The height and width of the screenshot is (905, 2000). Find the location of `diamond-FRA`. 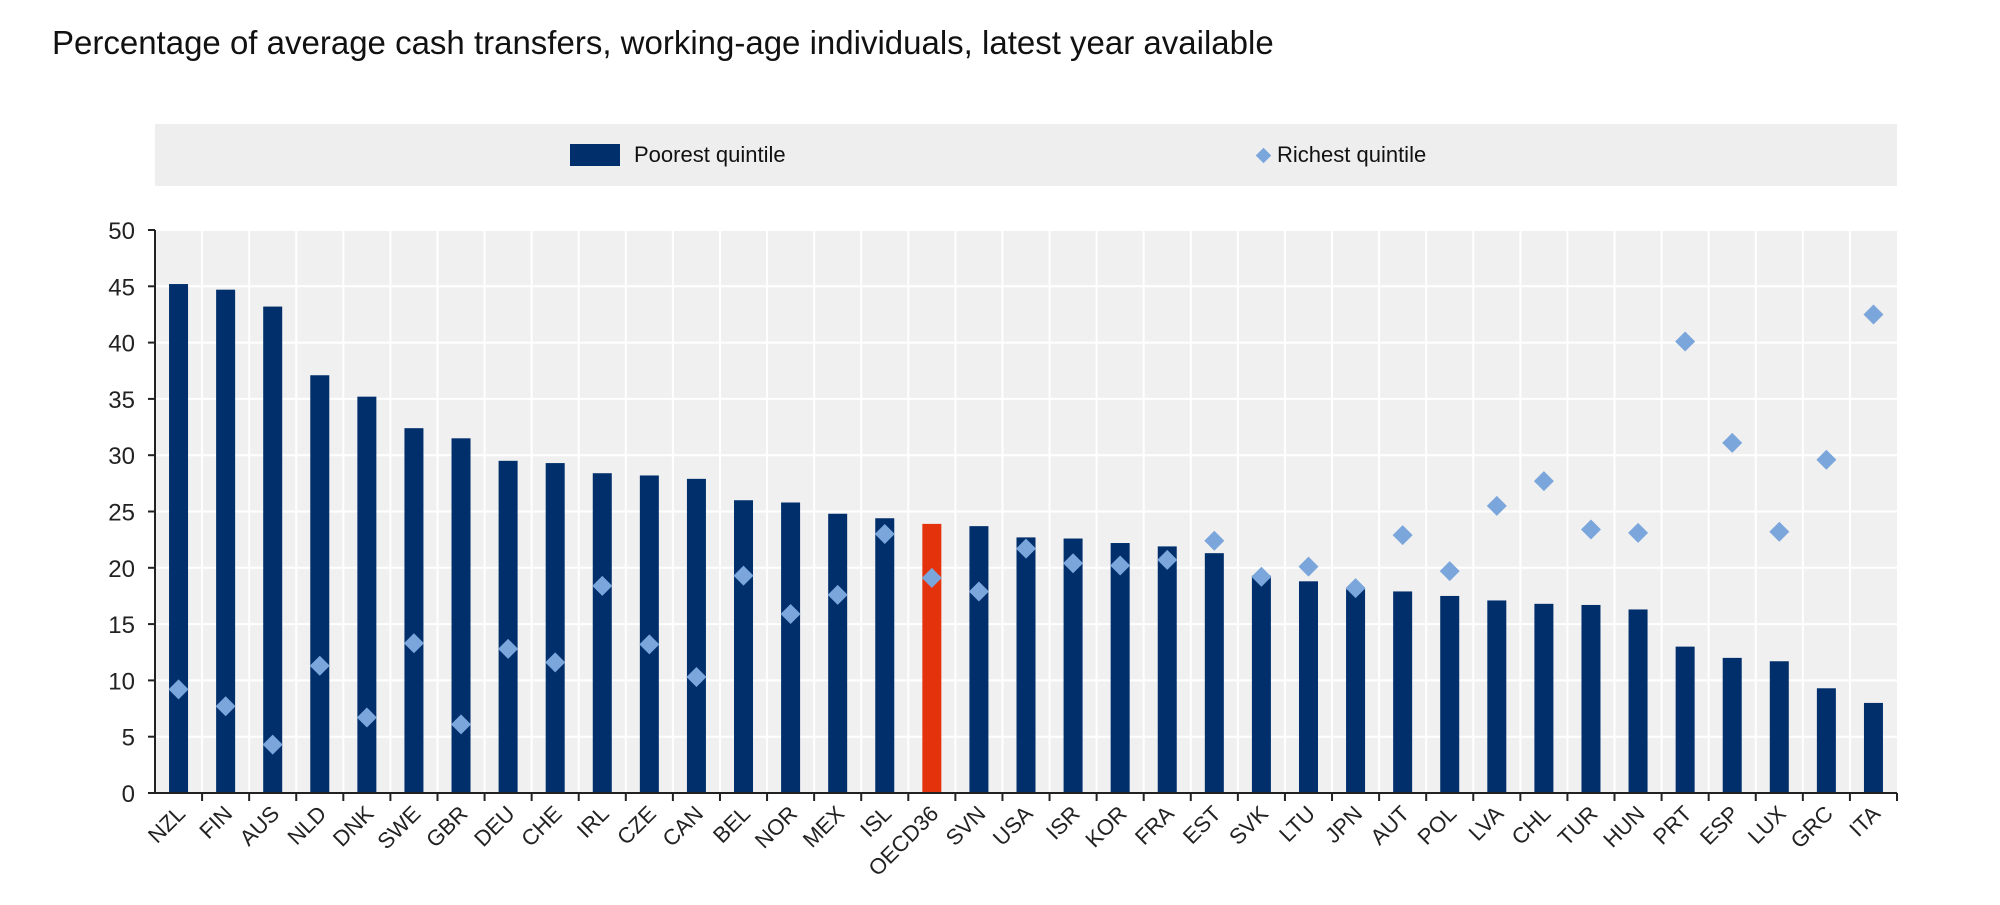

diamond-FRA is located at coordinates (1167, 559).